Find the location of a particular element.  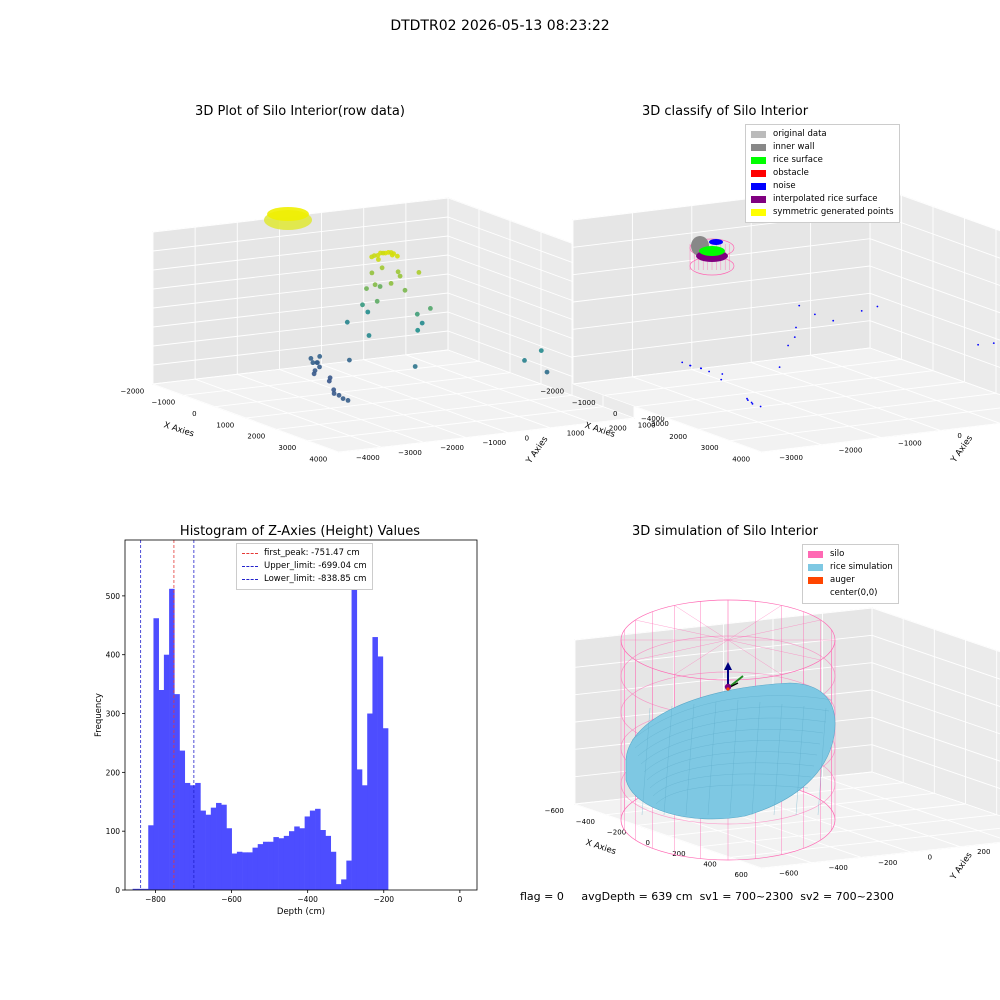

legend-label: interpolated rice surface is located at coordinates (825, 199).